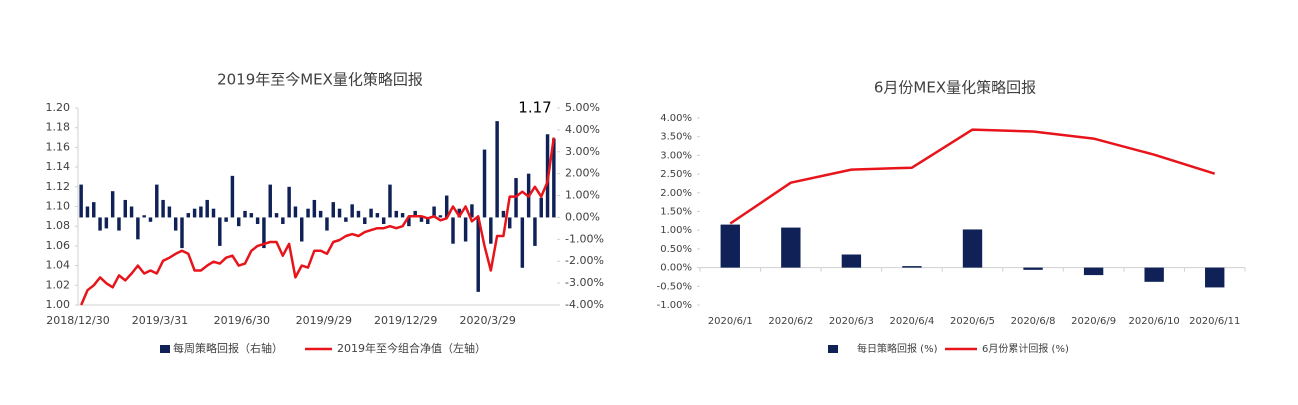 The height and width of the screenshot is (405, 1298). Describe the element at coordinates (676, 174) in the screenshot. I see `y-tick-label: 2.50%` at that location.